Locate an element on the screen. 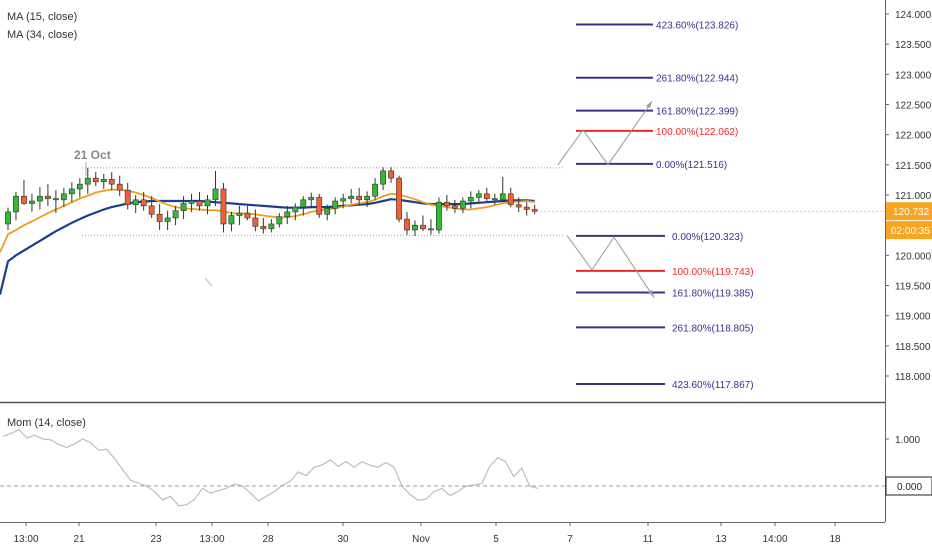 This screenshot has height=550, width=932. mom-zero-label: 0.000 is located at coordinates (909, 487).